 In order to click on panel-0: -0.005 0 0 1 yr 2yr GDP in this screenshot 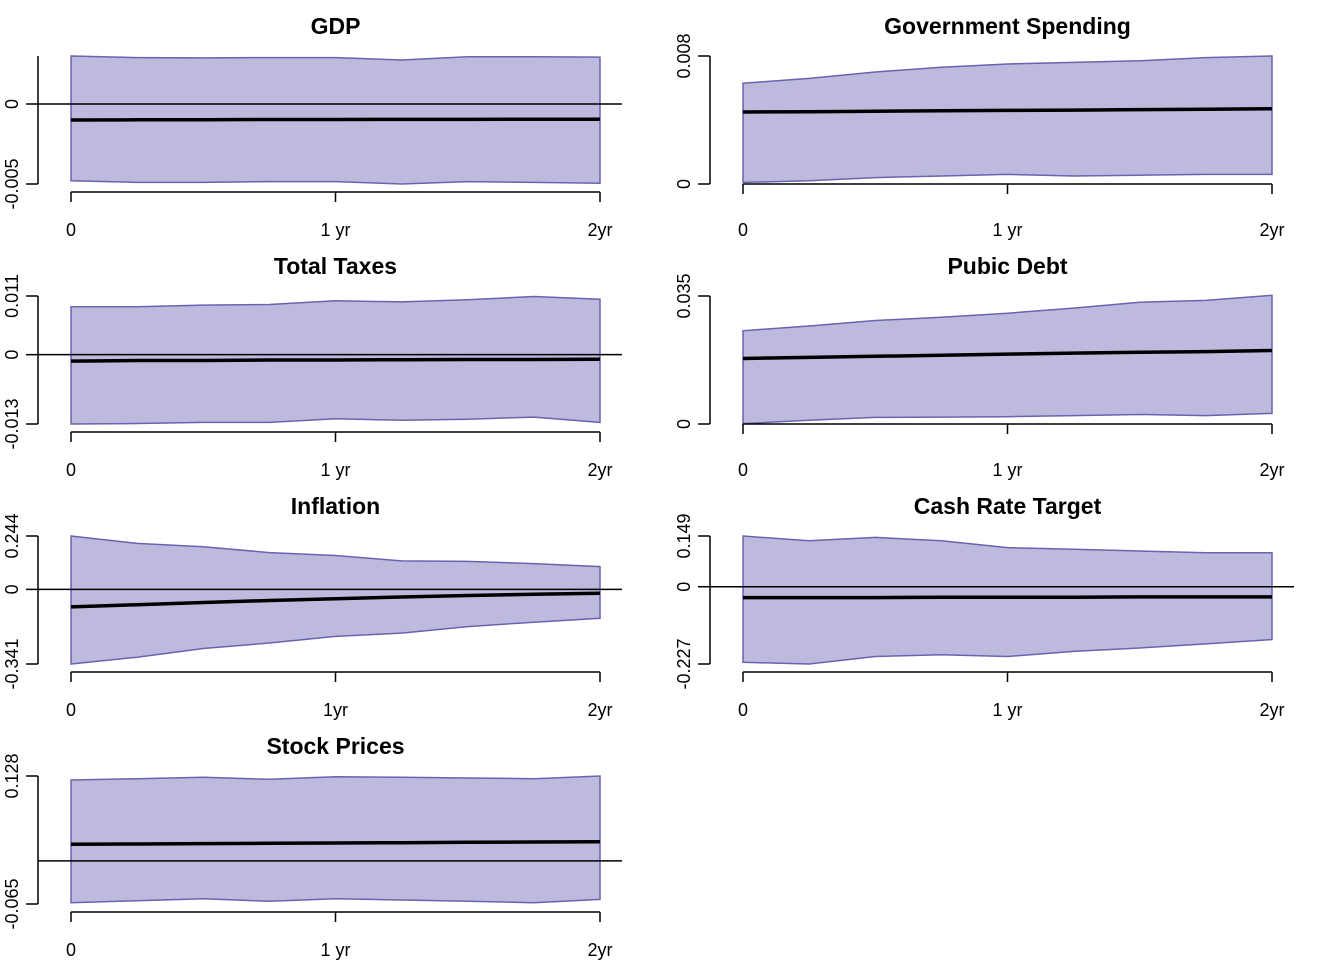, I will do `click(312, 126)`.